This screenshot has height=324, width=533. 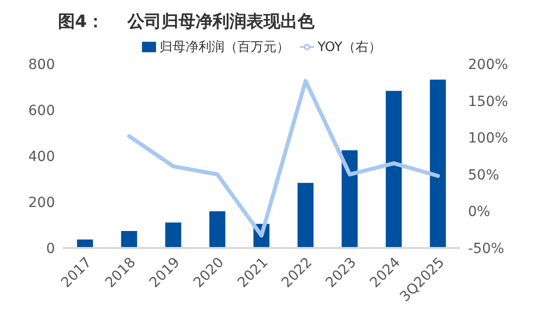 I want to click on y2-tick-label: 150%, so click(x=488, y=102).